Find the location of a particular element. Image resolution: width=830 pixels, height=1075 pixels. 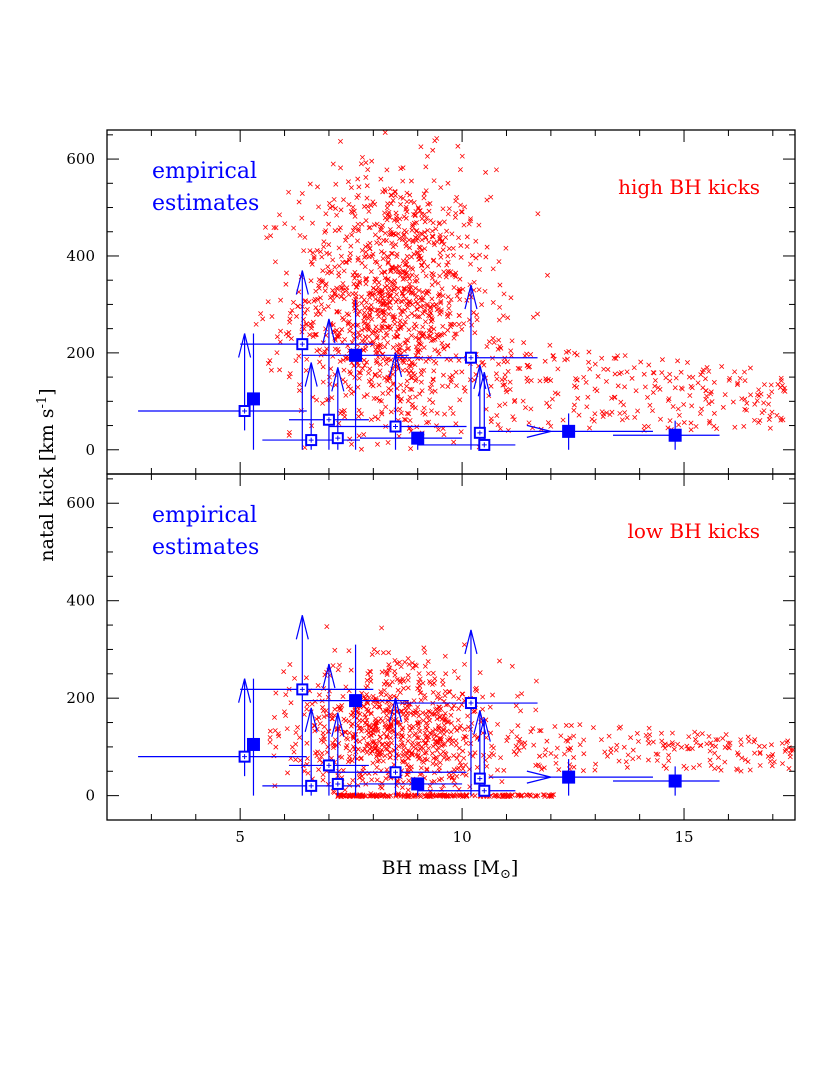

bottom-empirical-markers is located at coordinates (460, 740).